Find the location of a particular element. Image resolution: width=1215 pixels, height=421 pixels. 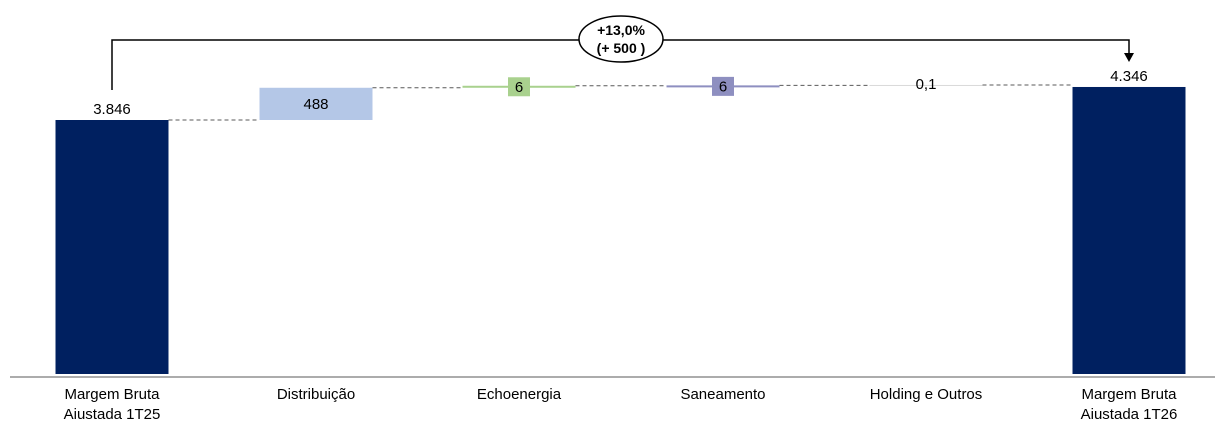

data-label-4: 0,1 is located at coordinates (926, 84).